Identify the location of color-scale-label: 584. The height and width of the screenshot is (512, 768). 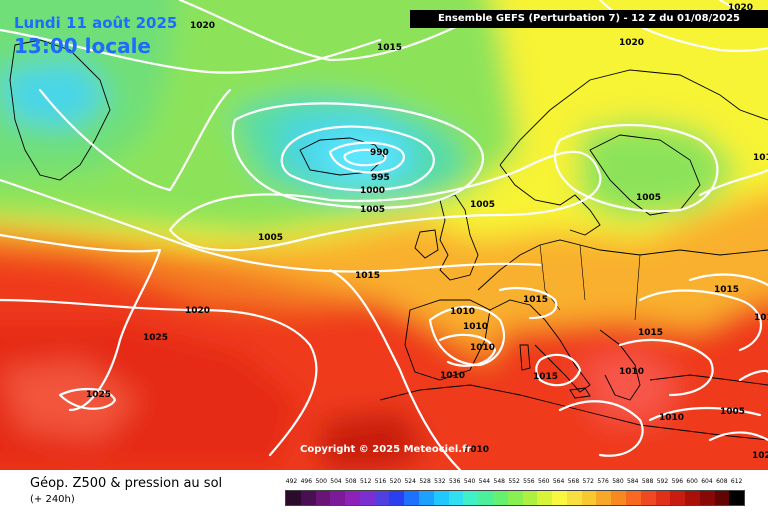
(633, 481).